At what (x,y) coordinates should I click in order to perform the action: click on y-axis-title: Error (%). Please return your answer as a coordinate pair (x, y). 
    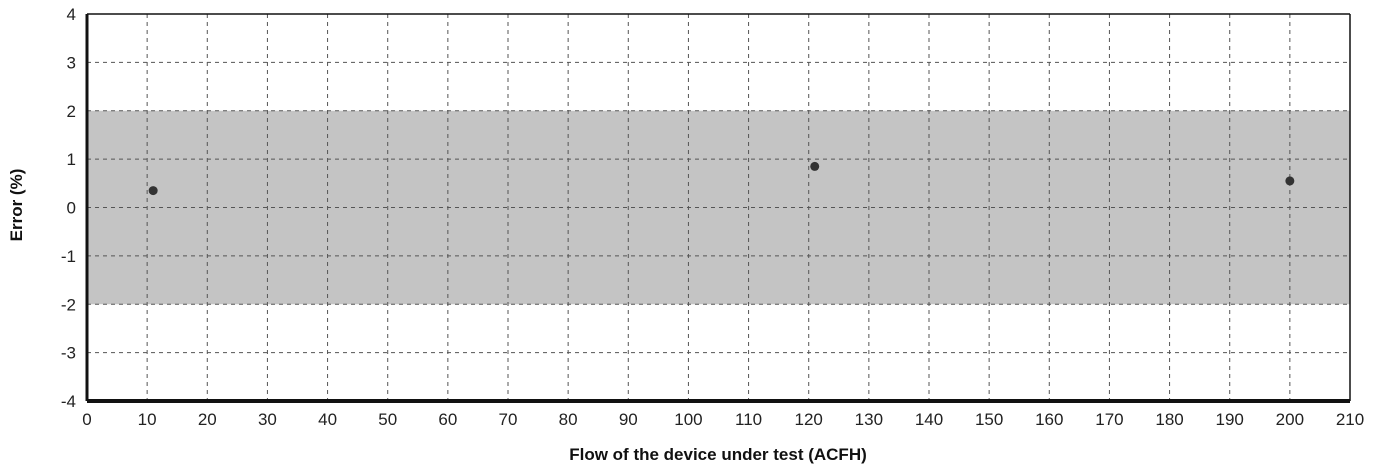
    Looking at the image, I should click on (16, 205).